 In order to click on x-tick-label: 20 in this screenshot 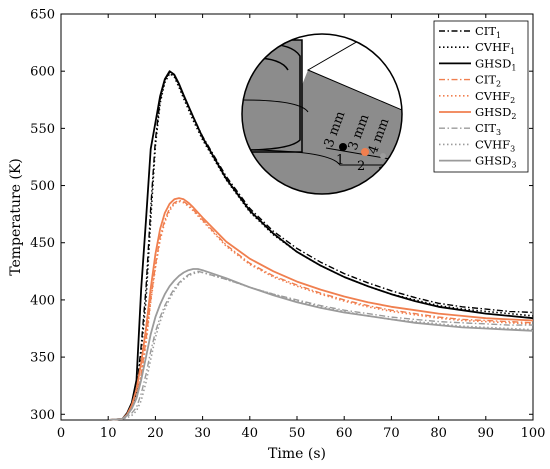, I will do `click(155, 433)`.